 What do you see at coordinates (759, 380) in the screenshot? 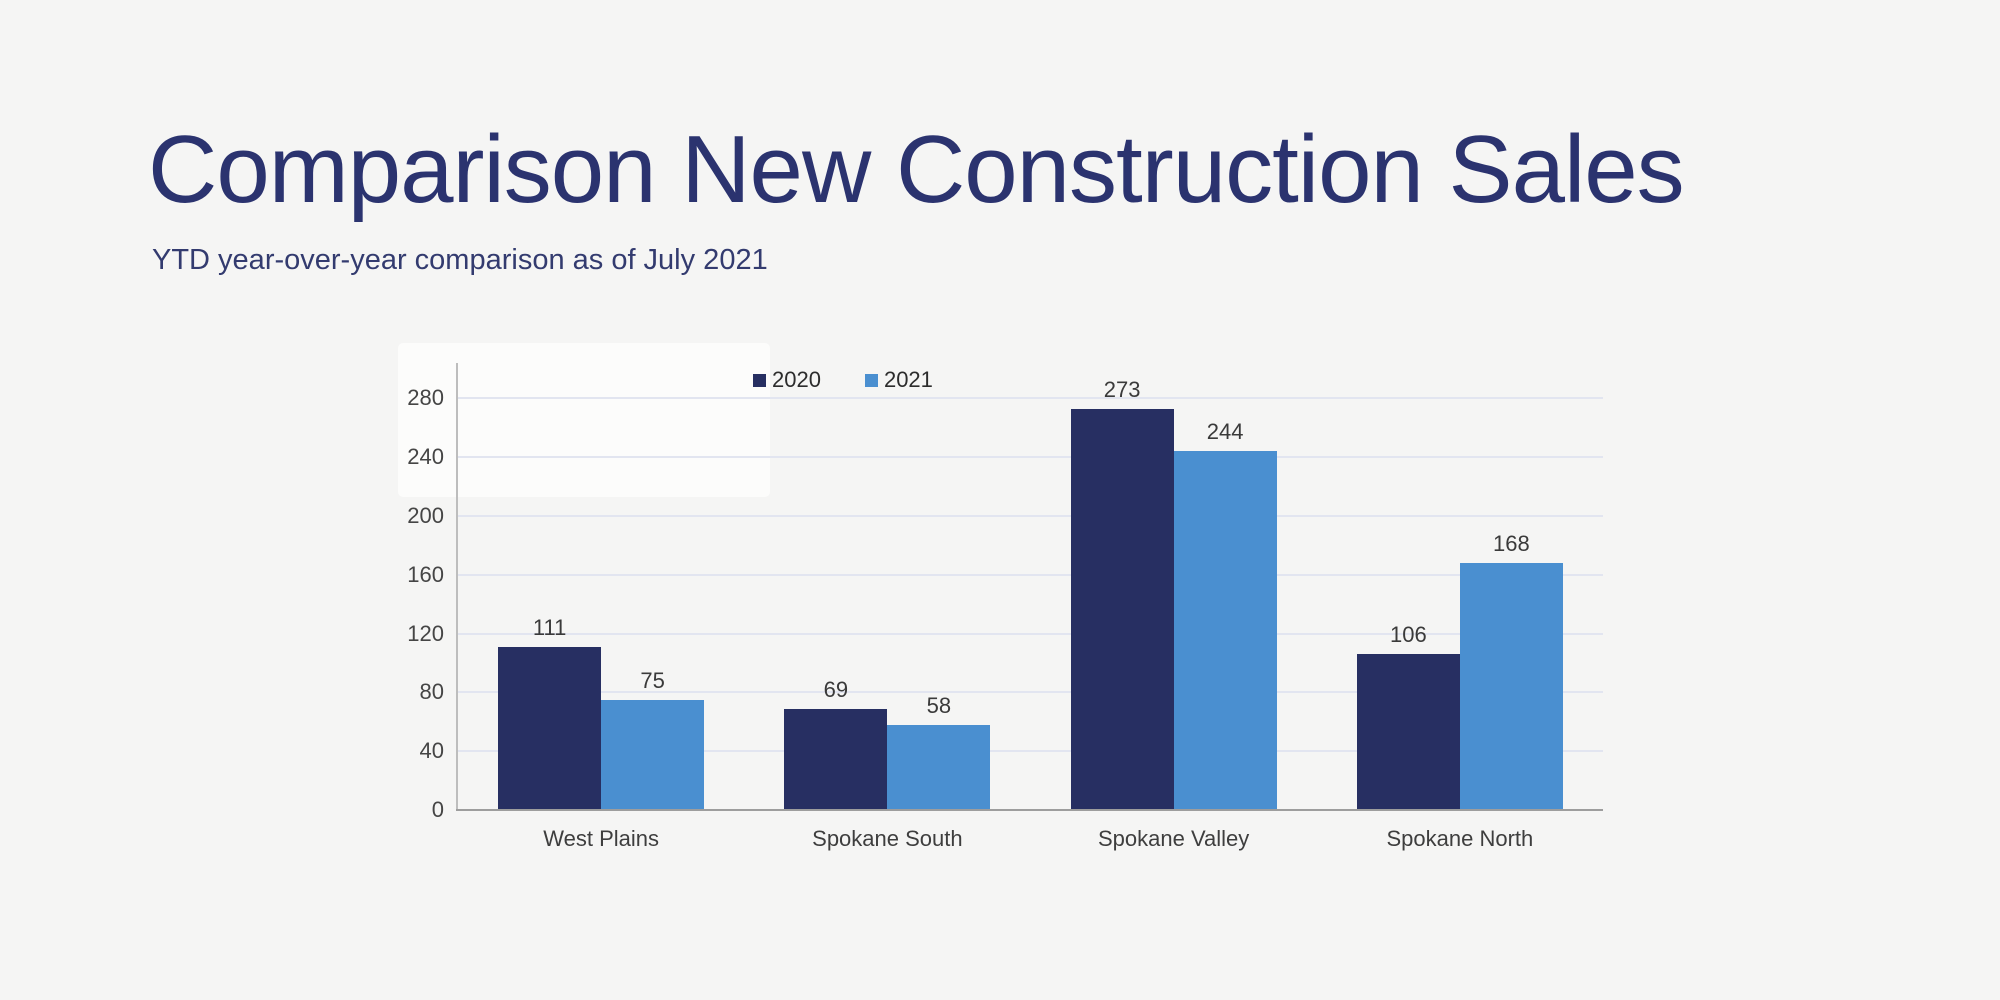
I see `legend-swatch-2020` at bounding box center [759, 380].